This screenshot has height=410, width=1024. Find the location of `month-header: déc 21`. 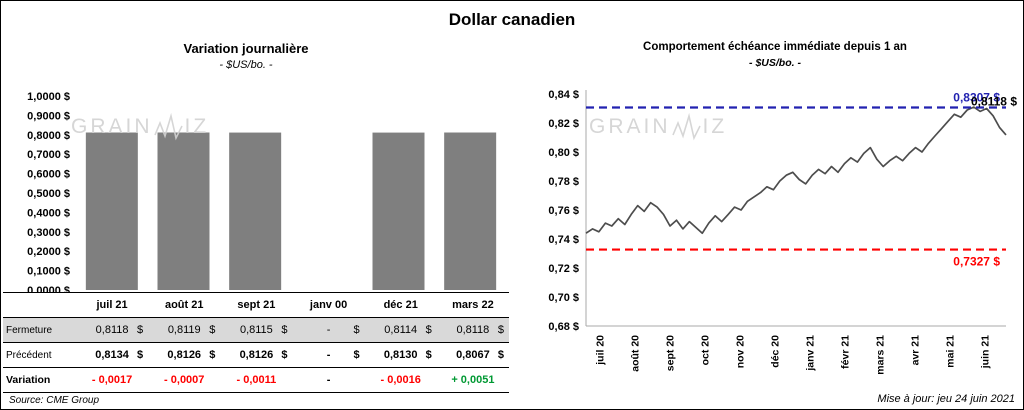

month-header: déc 21 is located at coordinates (400, 305).